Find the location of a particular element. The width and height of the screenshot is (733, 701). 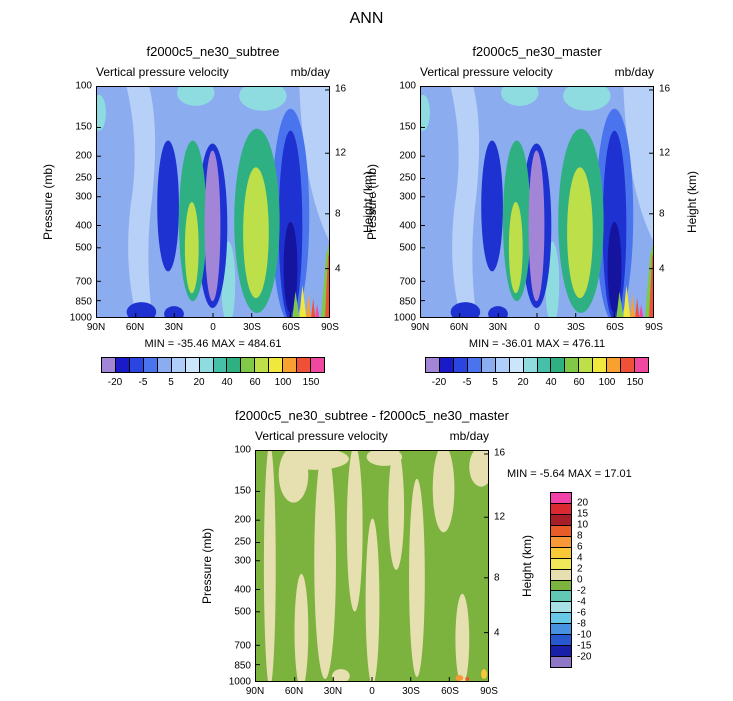

pressure-tick-label: 850 is located at coordinates (83, 302).